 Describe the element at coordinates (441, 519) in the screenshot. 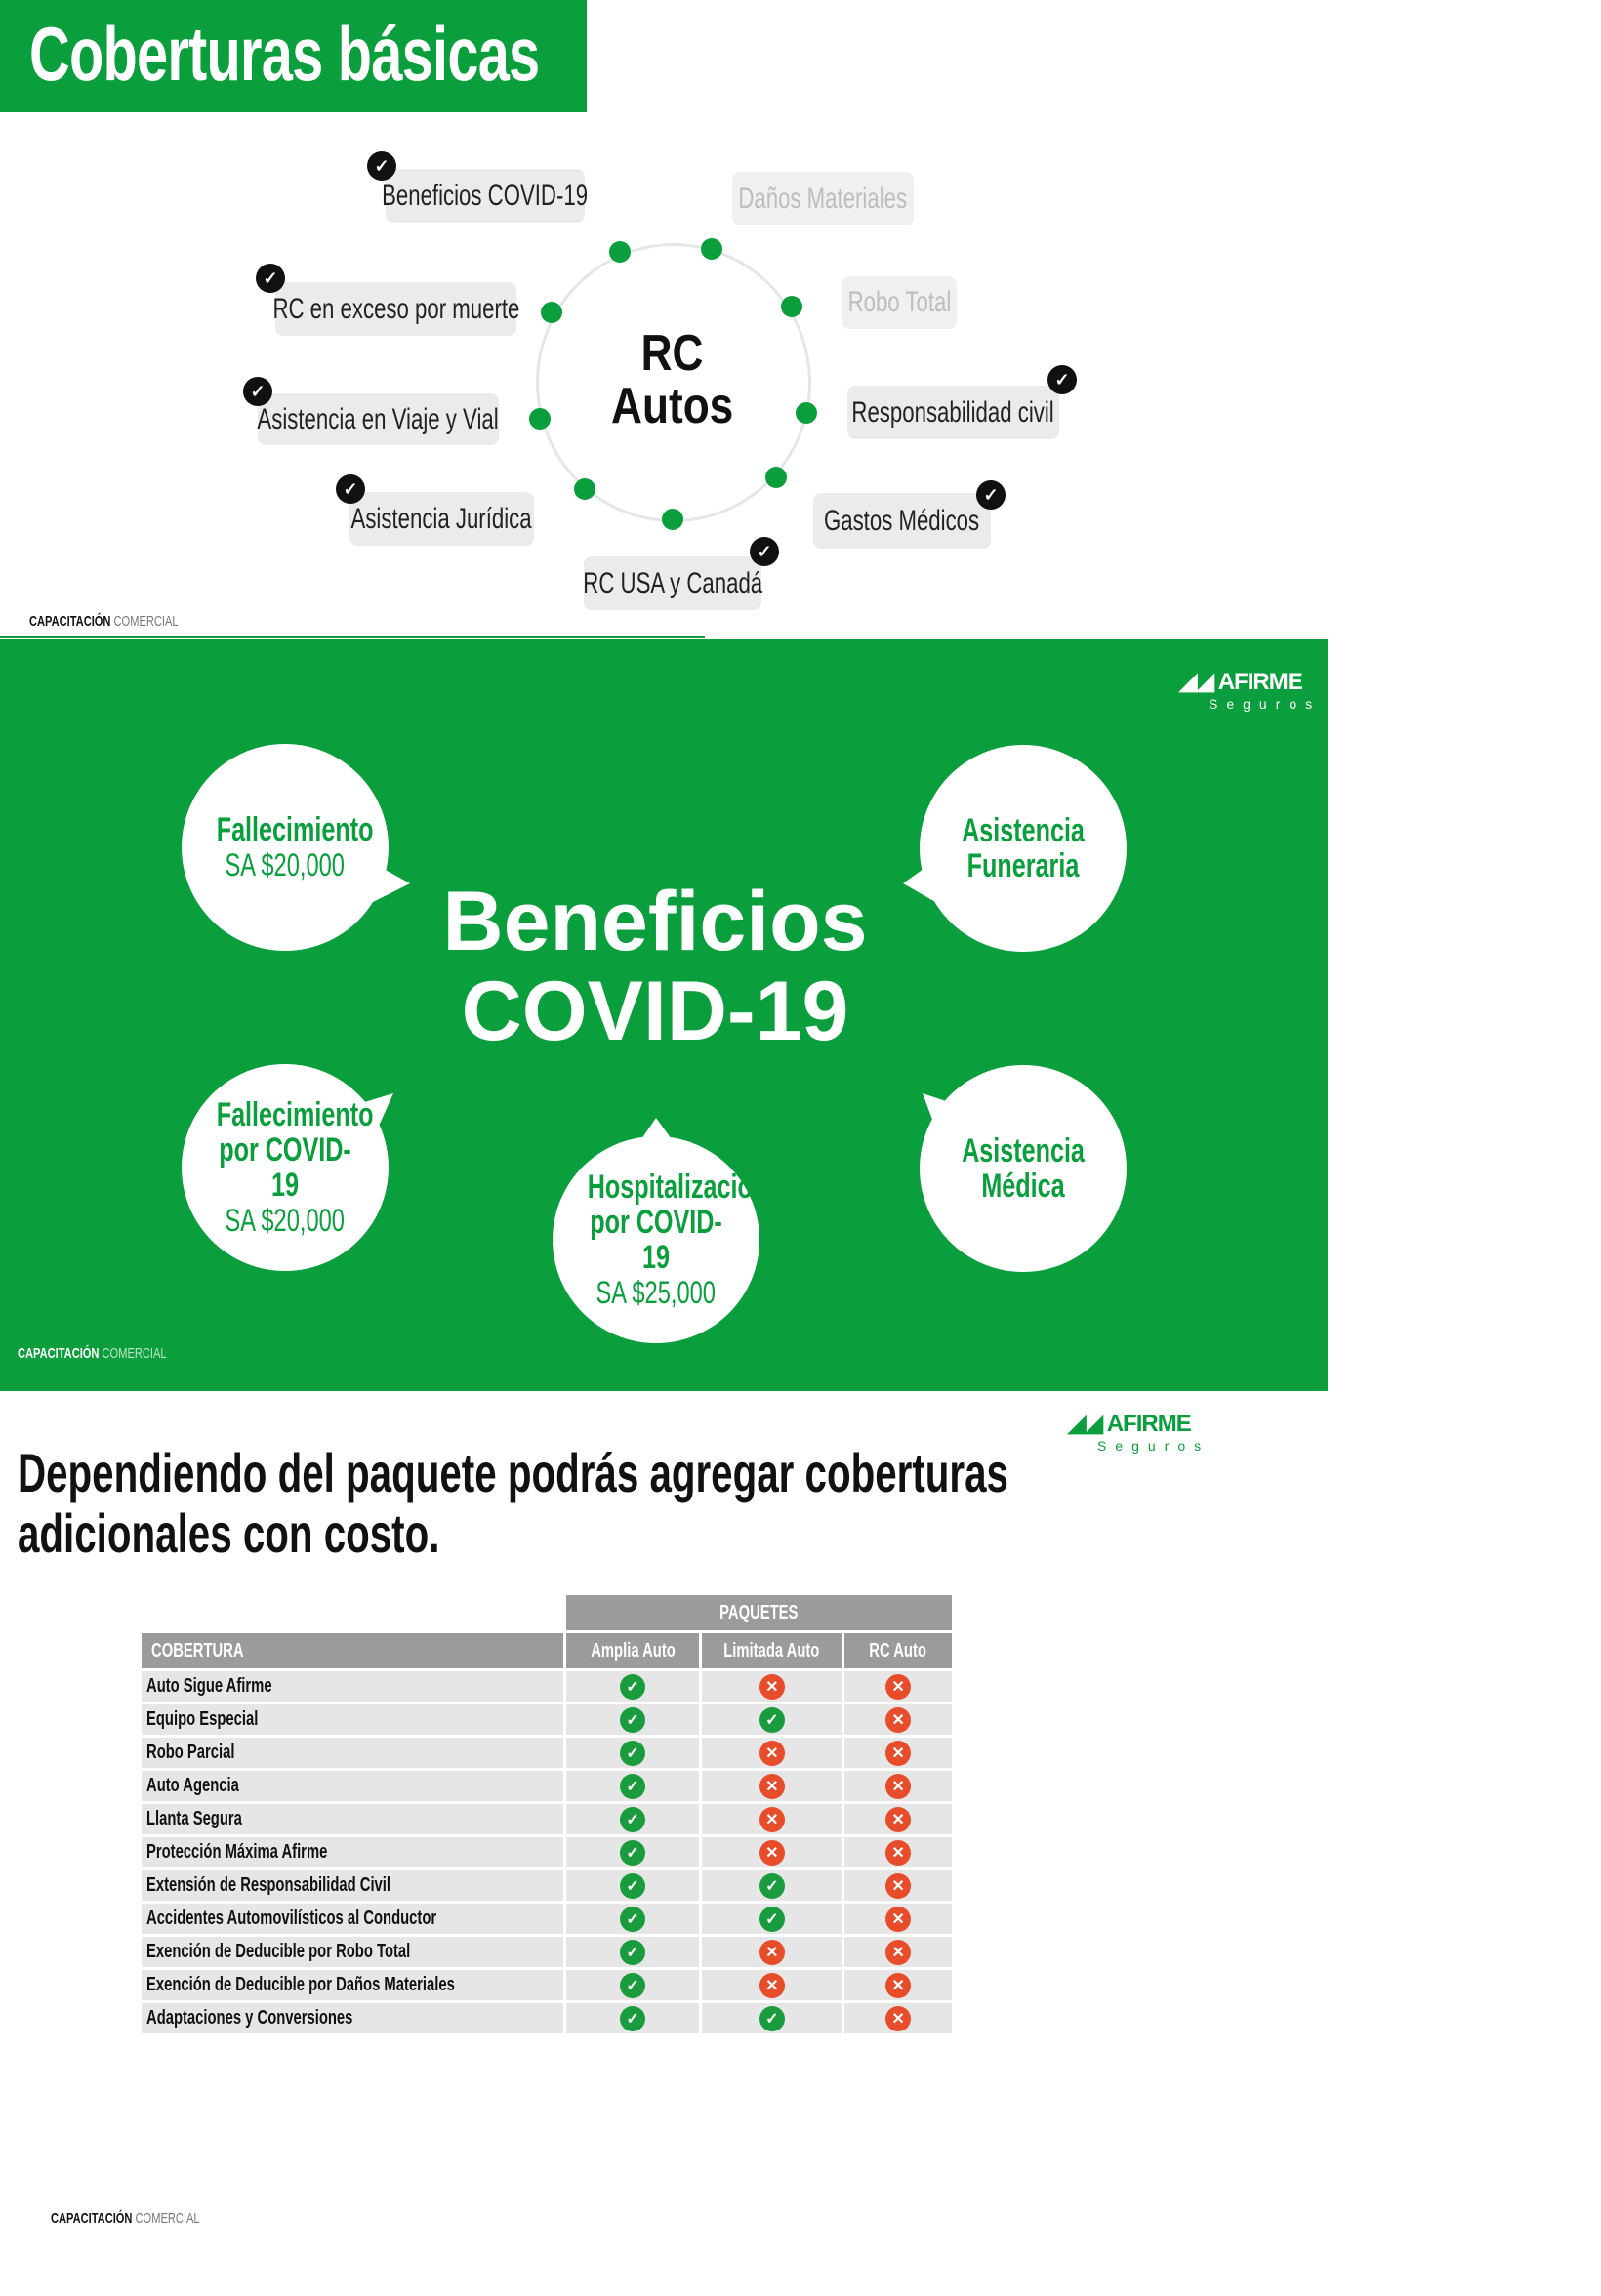

I see `coverage-pill: Asistencia Jurídica` at that location.